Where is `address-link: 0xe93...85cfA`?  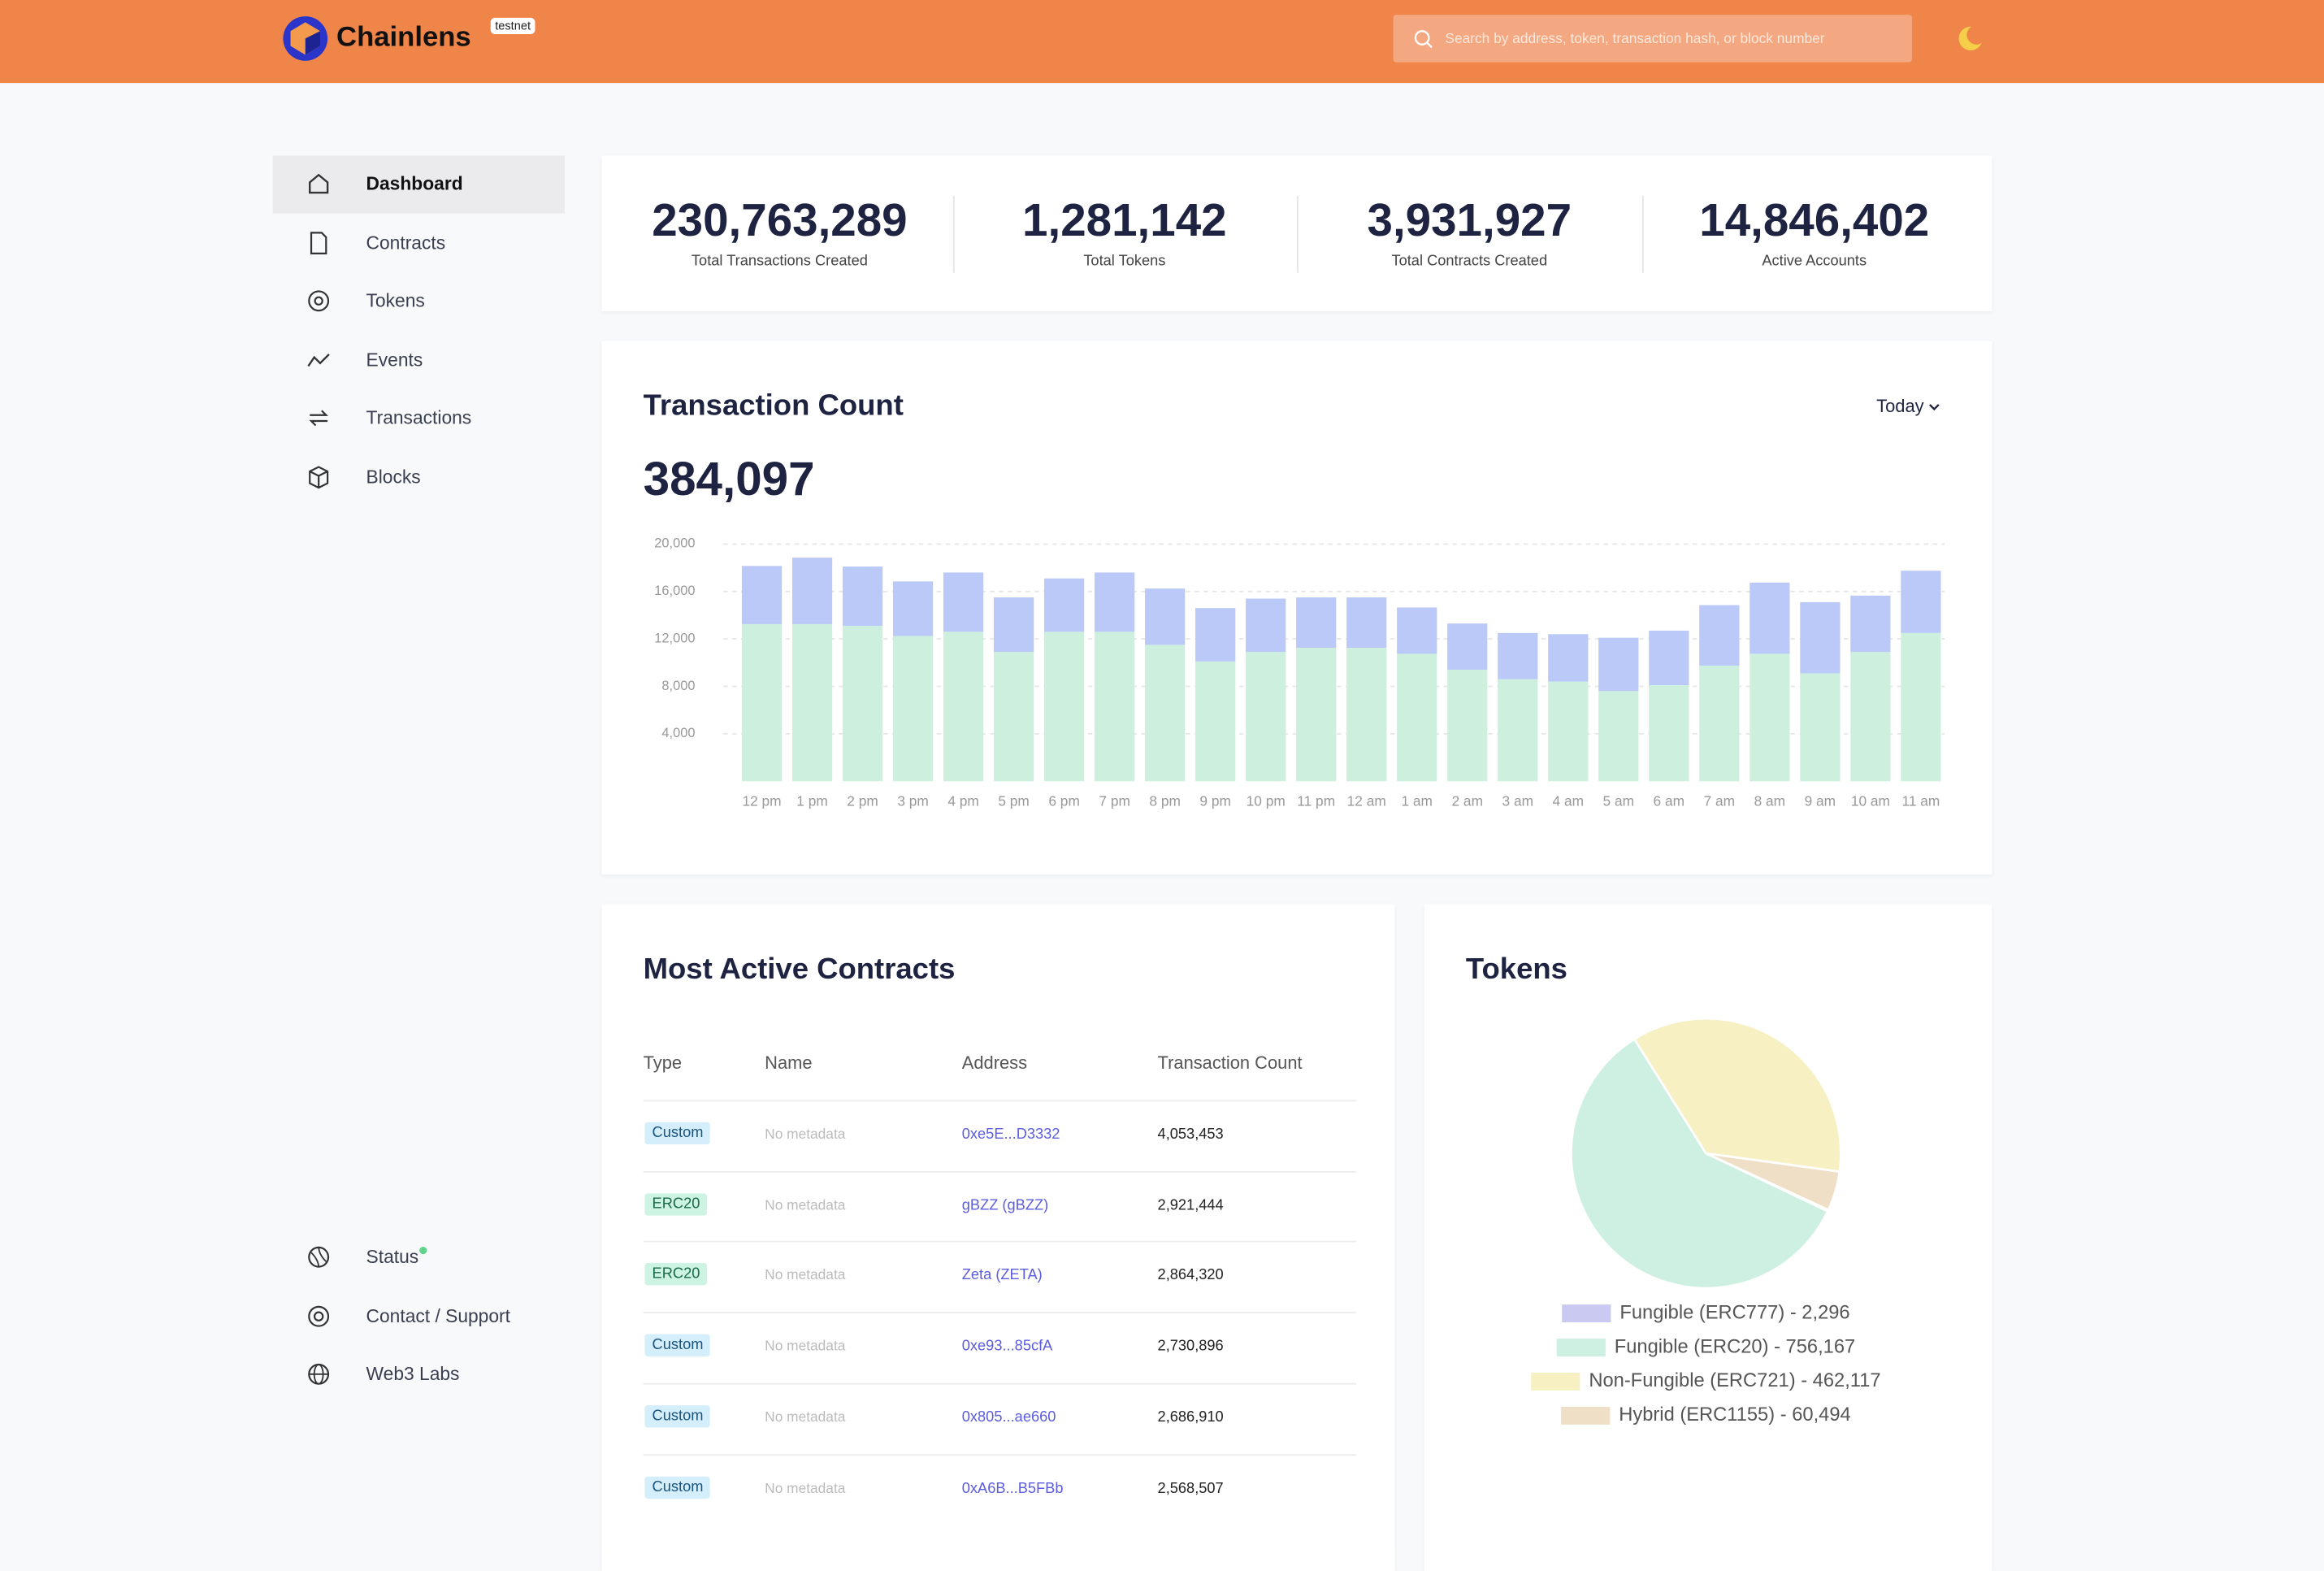 address-link: 0xe93...85cfA is located at coordinates (1007, 1347).